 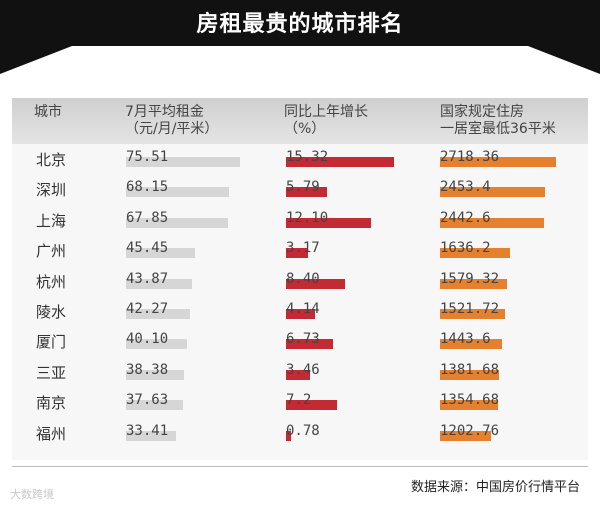 I want to click on header-rent: 7月平均租金 （元/月/平米）, so click(x=171, y=121).